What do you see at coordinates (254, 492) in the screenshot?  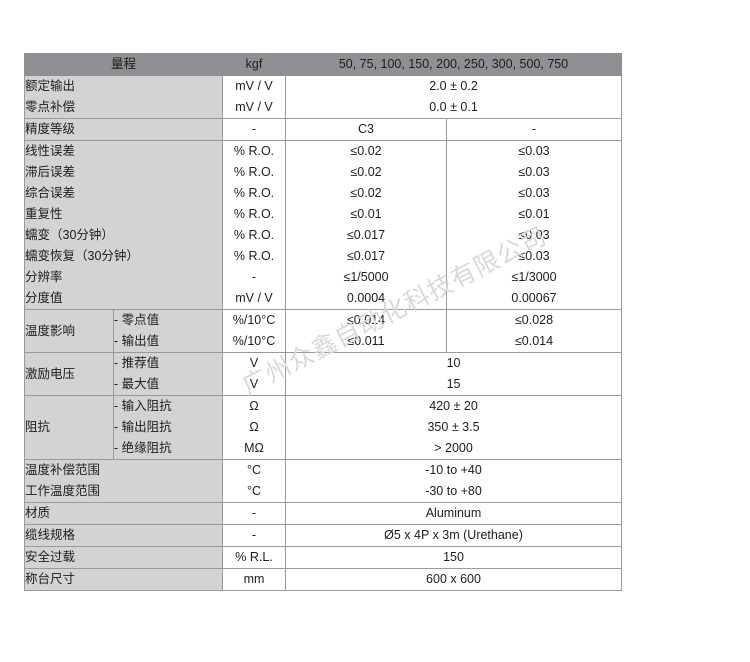 I see `row-unit: °C` at bounding box center [254, 492].